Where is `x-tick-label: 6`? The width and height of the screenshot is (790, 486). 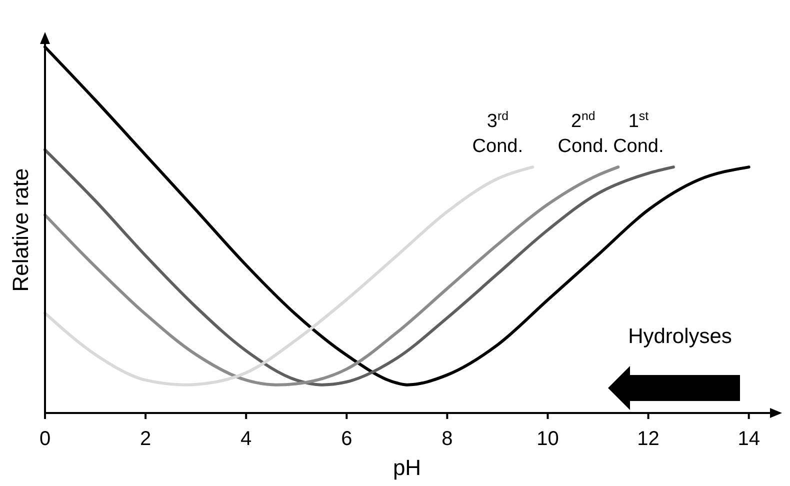
x-tick-label: 6 is located at coordinates (346, 439).